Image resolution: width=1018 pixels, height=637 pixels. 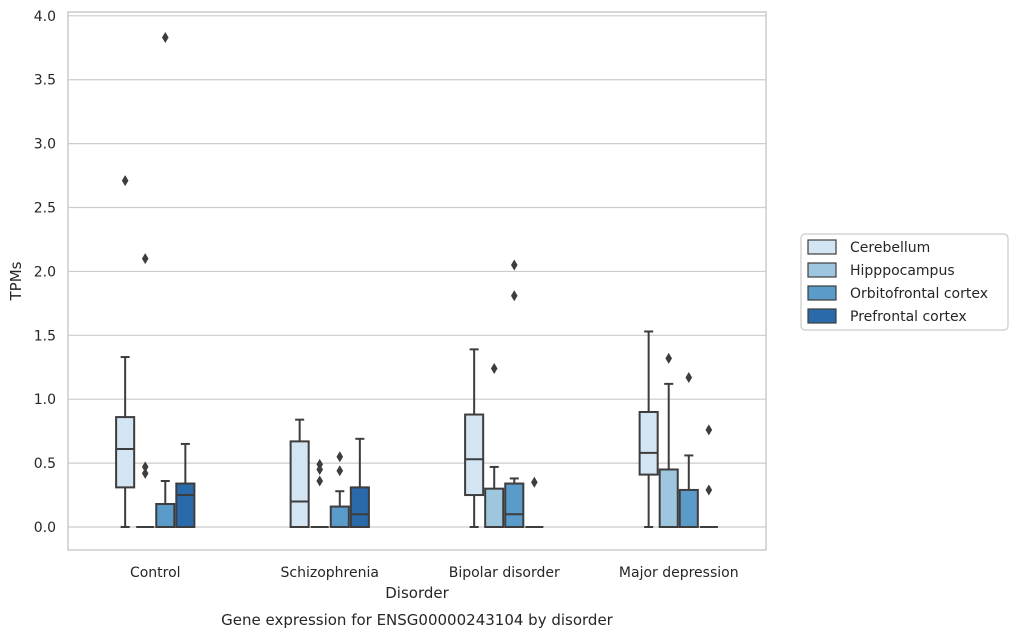 I want to click on y-tick-label: 0.0, so click(x=45, y=528).